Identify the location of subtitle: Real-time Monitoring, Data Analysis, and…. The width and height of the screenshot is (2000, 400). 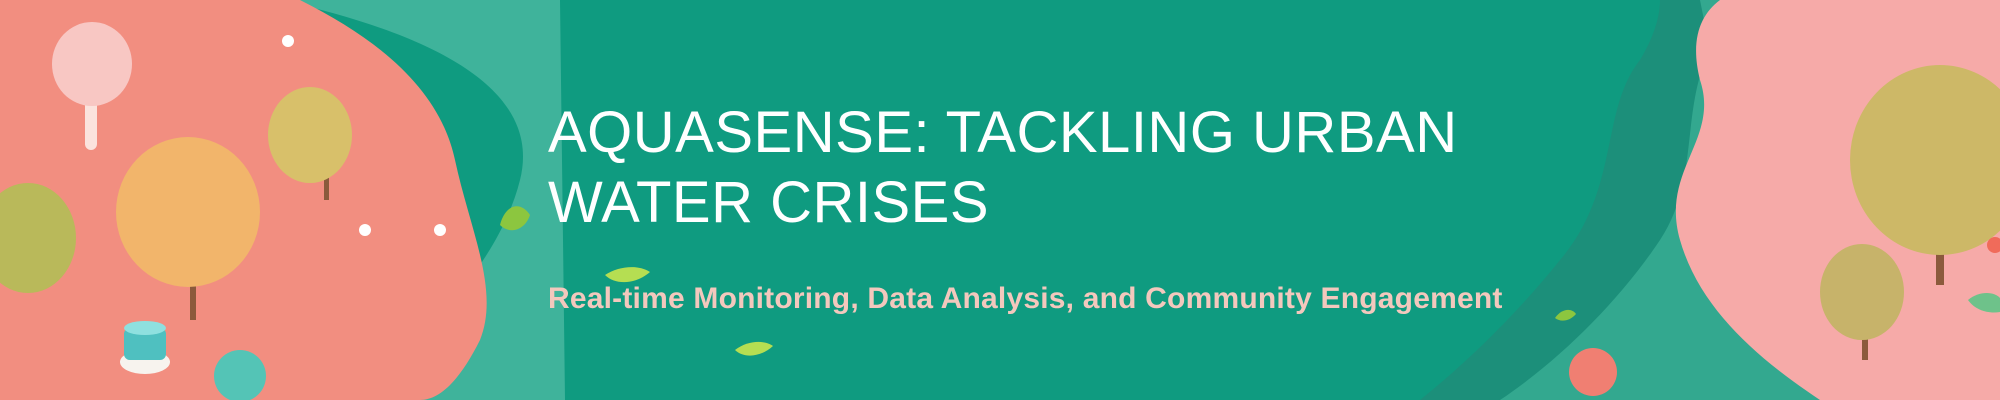
(1025, 298).